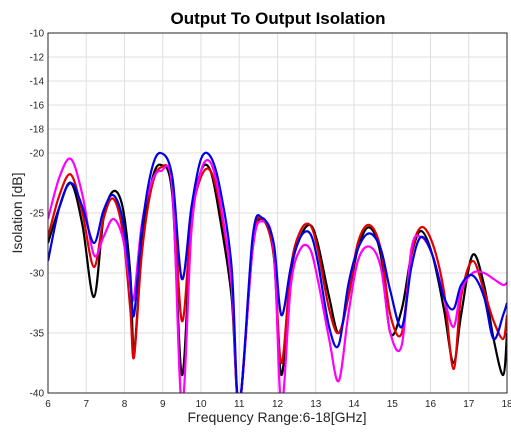  Describe the element at coordinates (37, 394) in the screenshot. I see `y-tick-label: -40` at that location.